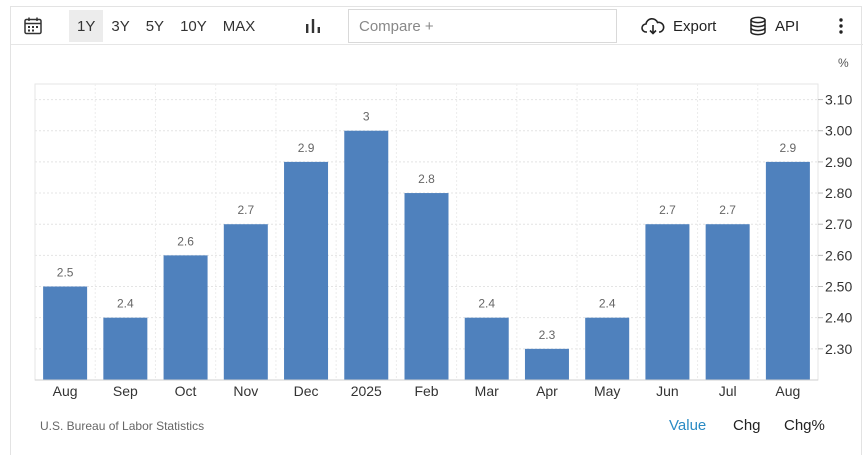 The height and width of the screenshot is (455, 864). What do you see at coordinates (843, 63) in the screenshot?
I see `unit-label: %` at bounding box center [843, 63].